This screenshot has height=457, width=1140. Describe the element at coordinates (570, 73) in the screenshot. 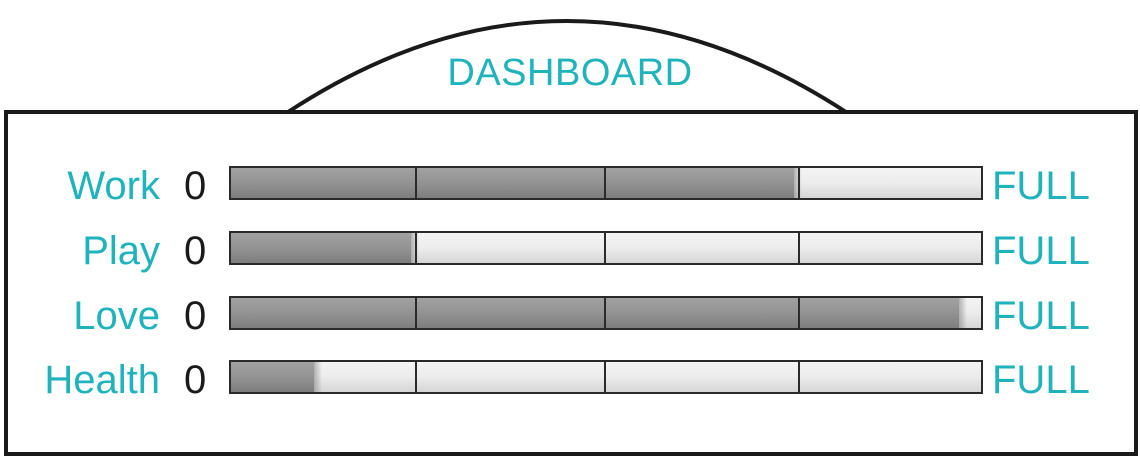

I see `dashboard-title: DASHBOARD` at that location.